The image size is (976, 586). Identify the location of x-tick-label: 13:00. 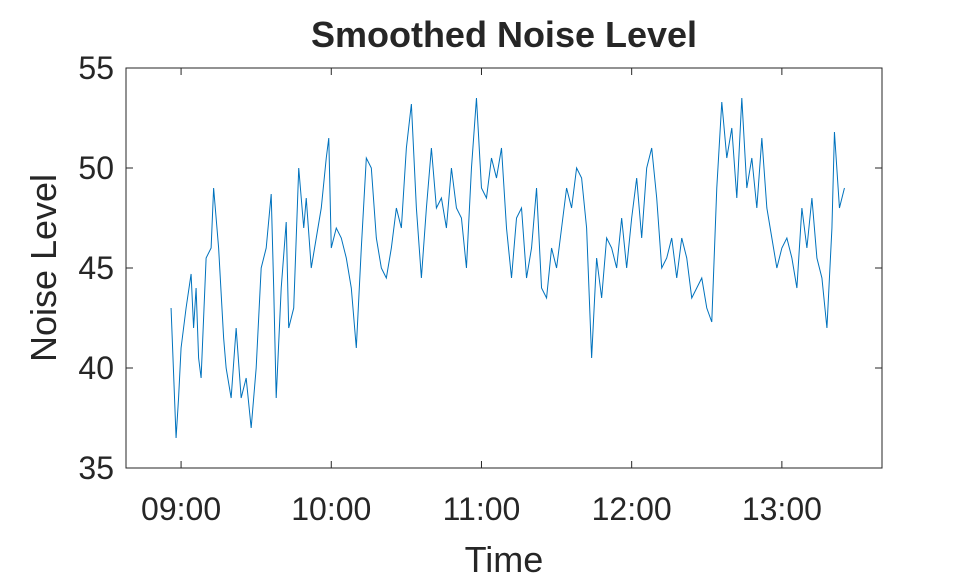
(782, 509).